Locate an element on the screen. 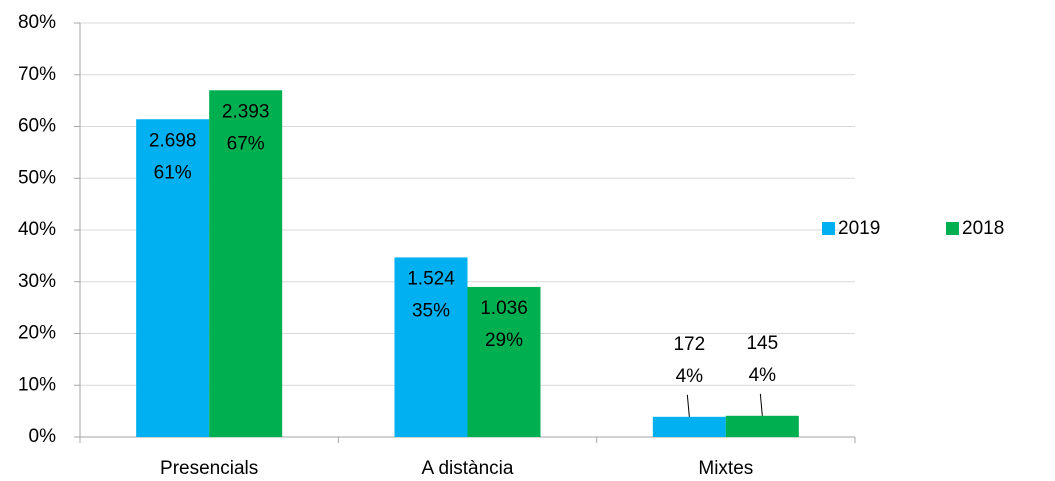  x-tick-label: A distància is located at coordinates (468, 468).